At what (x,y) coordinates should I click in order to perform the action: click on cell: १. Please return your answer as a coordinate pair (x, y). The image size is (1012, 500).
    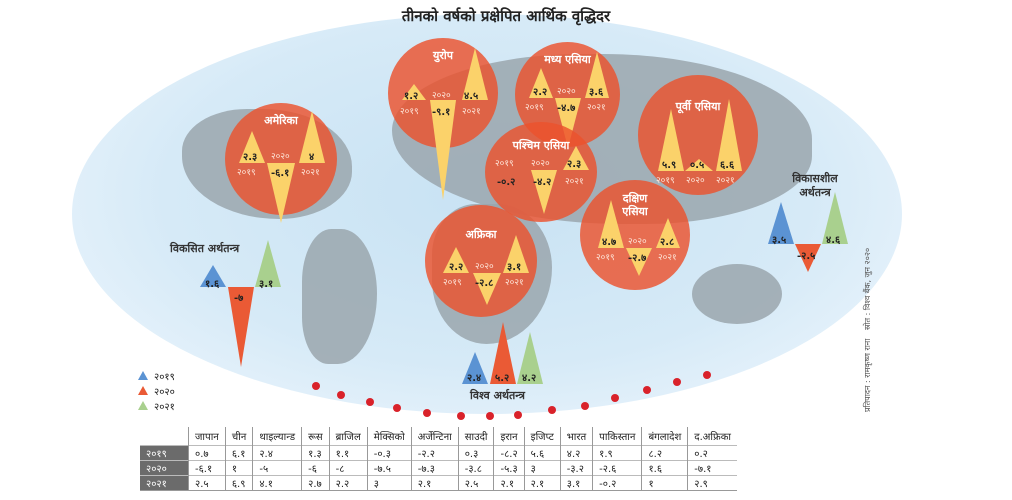
    Looking at the image, I should click on (664, 483).